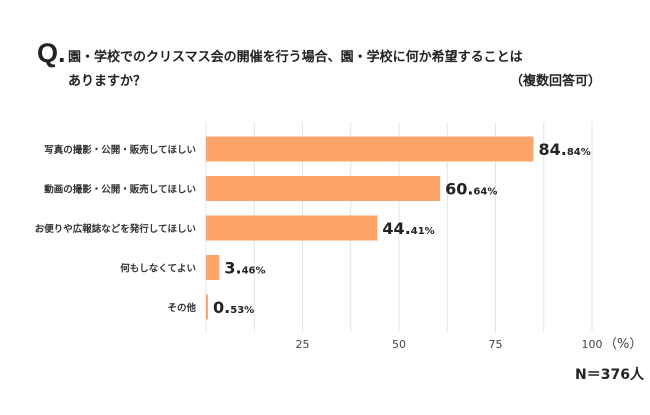  What do you see at coordinates (399, 344) in the screenshot?
I see `x-tick-label: 50` at bounding box center [399, 344].